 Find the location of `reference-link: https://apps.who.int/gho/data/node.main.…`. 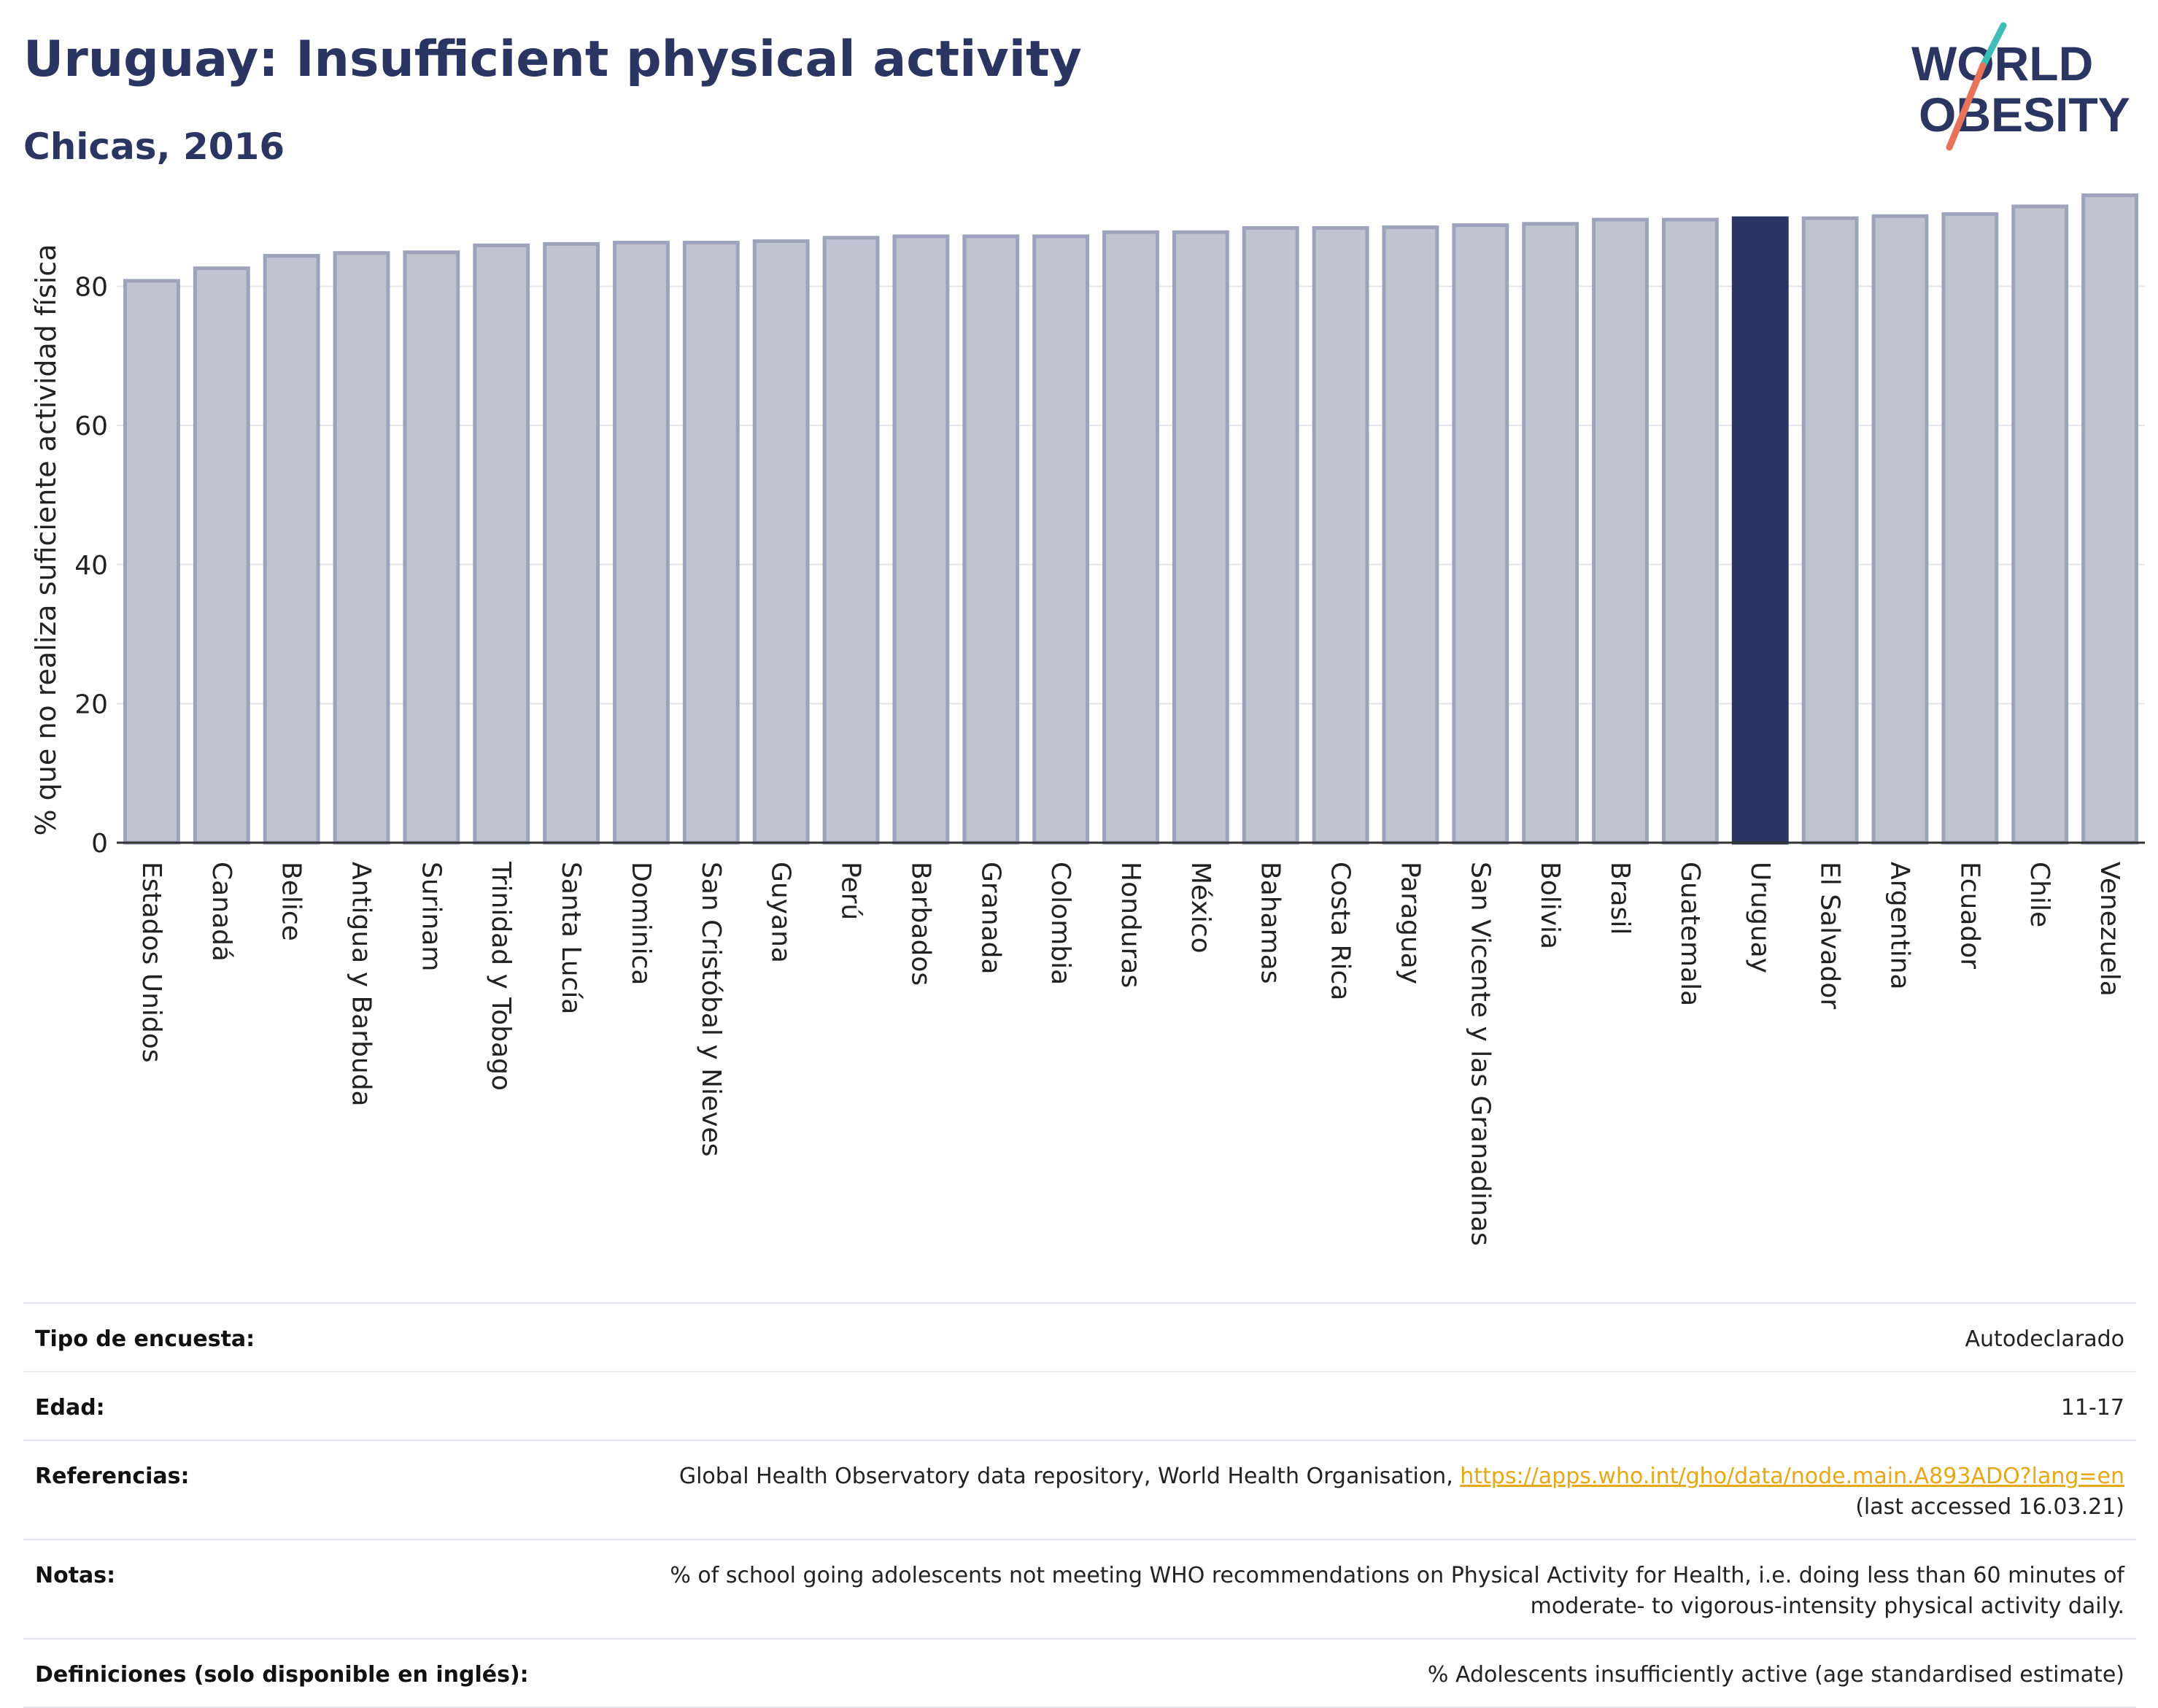

reference-link: https://apps.who.int/gho/data/node.main.… is located at coordinates (1792, 1476).